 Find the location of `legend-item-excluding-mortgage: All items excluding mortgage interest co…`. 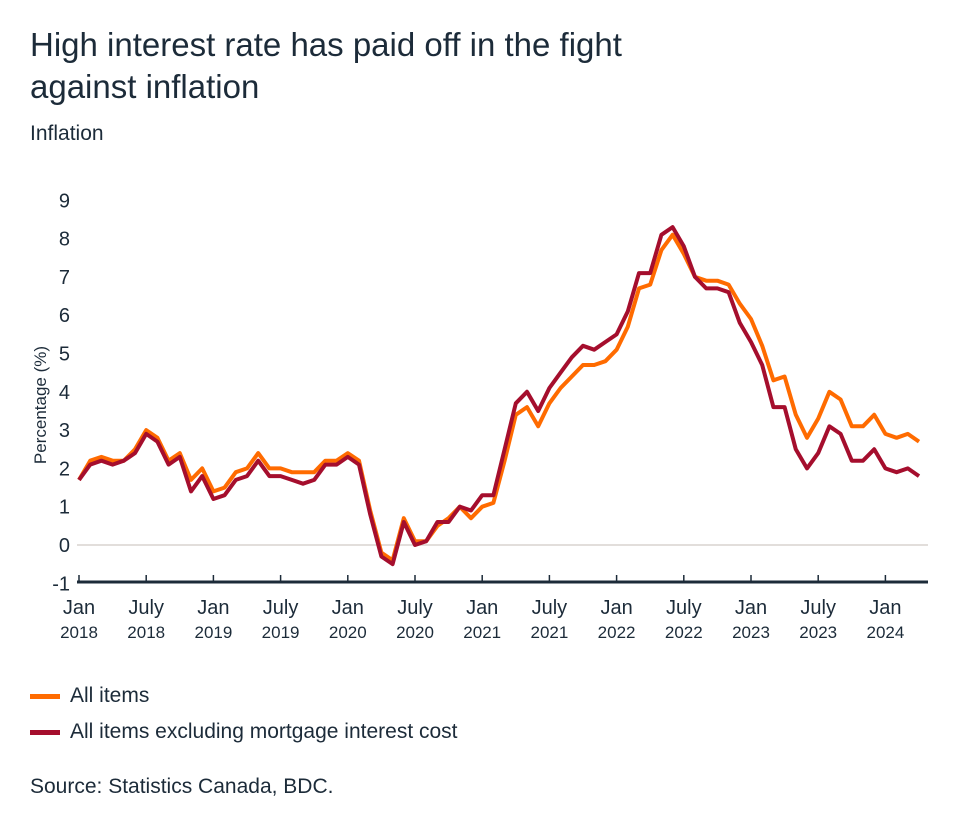

legend-item-excluding-mortgage: All items excluding mortgage interest co… is located at coordinates (244, 732).